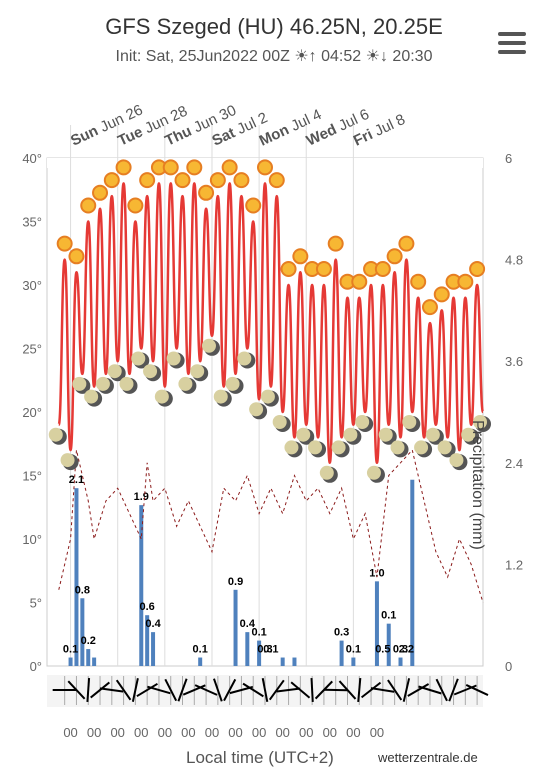  Describe the element at coordinates (202, 56) in the screenshot. I see `init-label: Init: Sat, 25Jun2022 00Z` at that location.